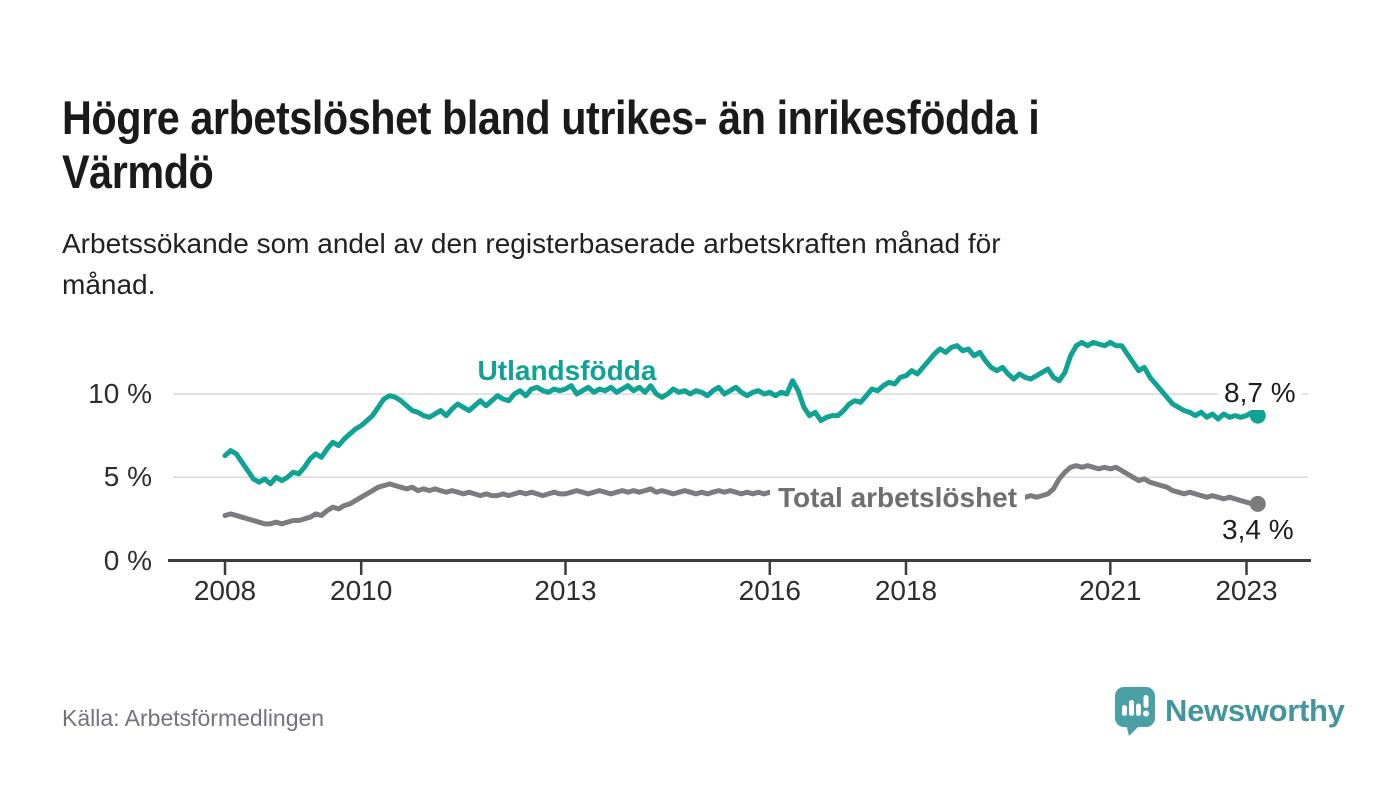  I want to click on x-axis-label-2023: 2023, so click(1246, 590).